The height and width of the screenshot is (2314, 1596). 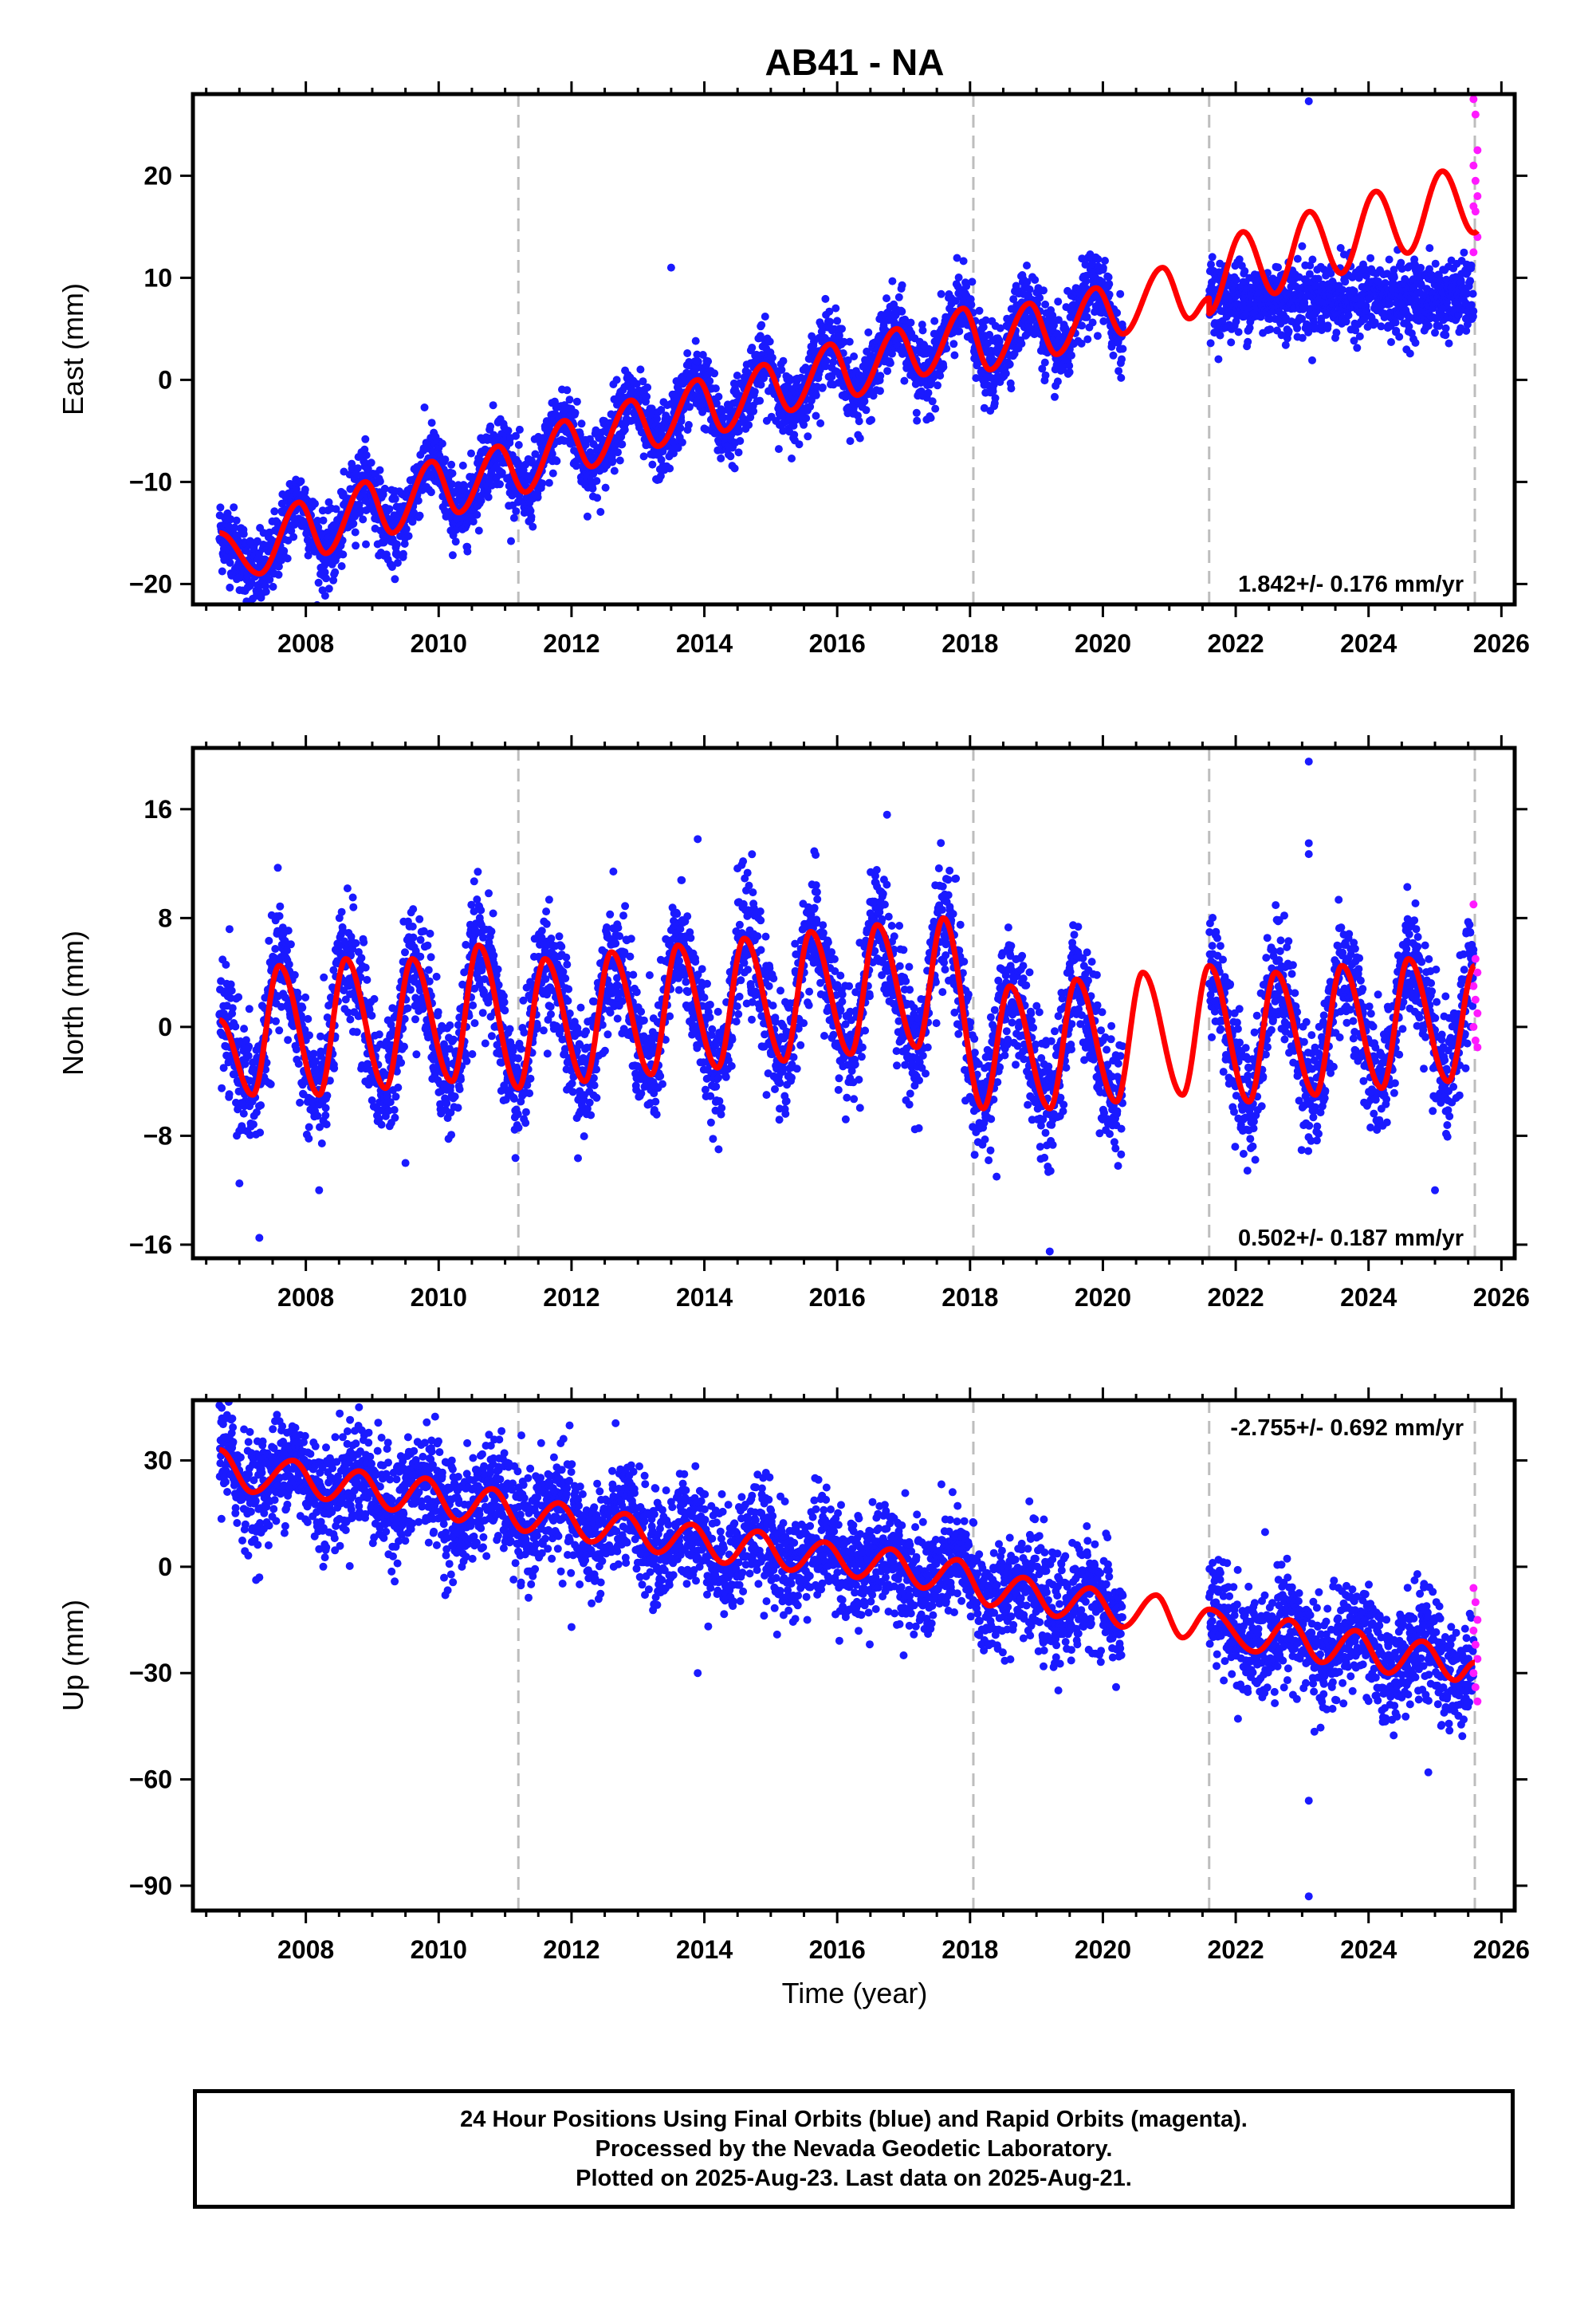 What do you see at coordinates (1473, 253) in the screenshot?
I see `rapid-point` at bounding box center [1473, 253].